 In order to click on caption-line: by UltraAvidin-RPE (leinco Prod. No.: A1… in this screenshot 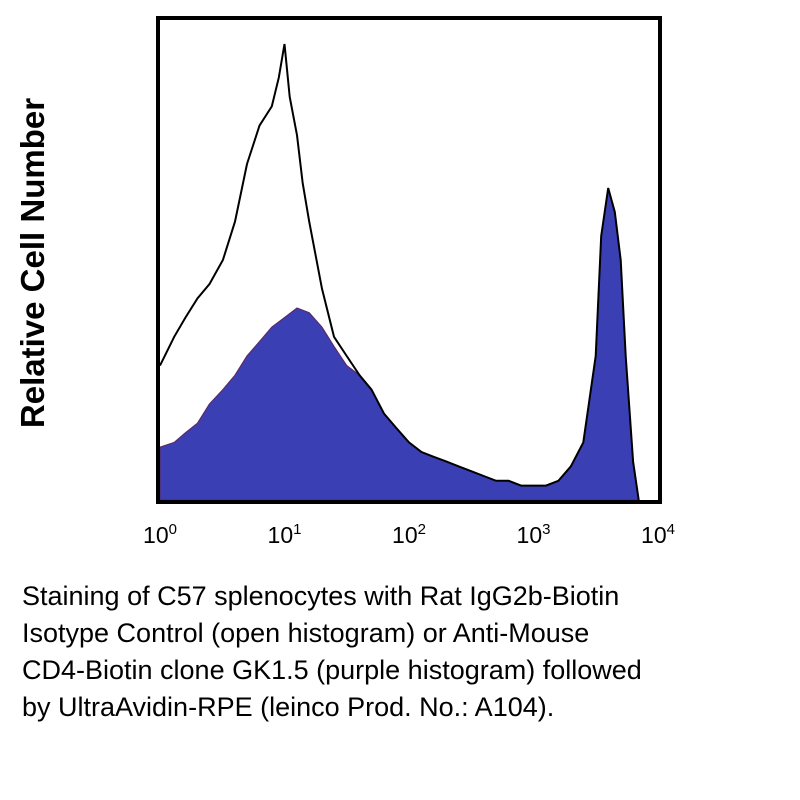, I will do `click(288, 707)`.